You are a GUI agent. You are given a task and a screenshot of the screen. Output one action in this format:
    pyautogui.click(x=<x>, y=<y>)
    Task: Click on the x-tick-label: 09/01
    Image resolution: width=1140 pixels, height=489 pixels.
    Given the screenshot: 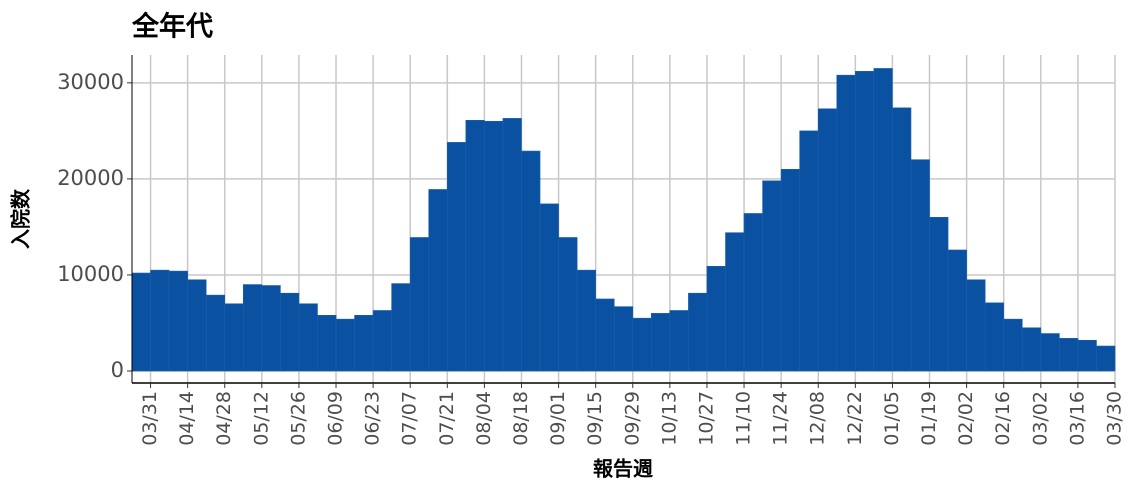 What is the action you would take?
    pyautogui.click(x=558, y=418)
    